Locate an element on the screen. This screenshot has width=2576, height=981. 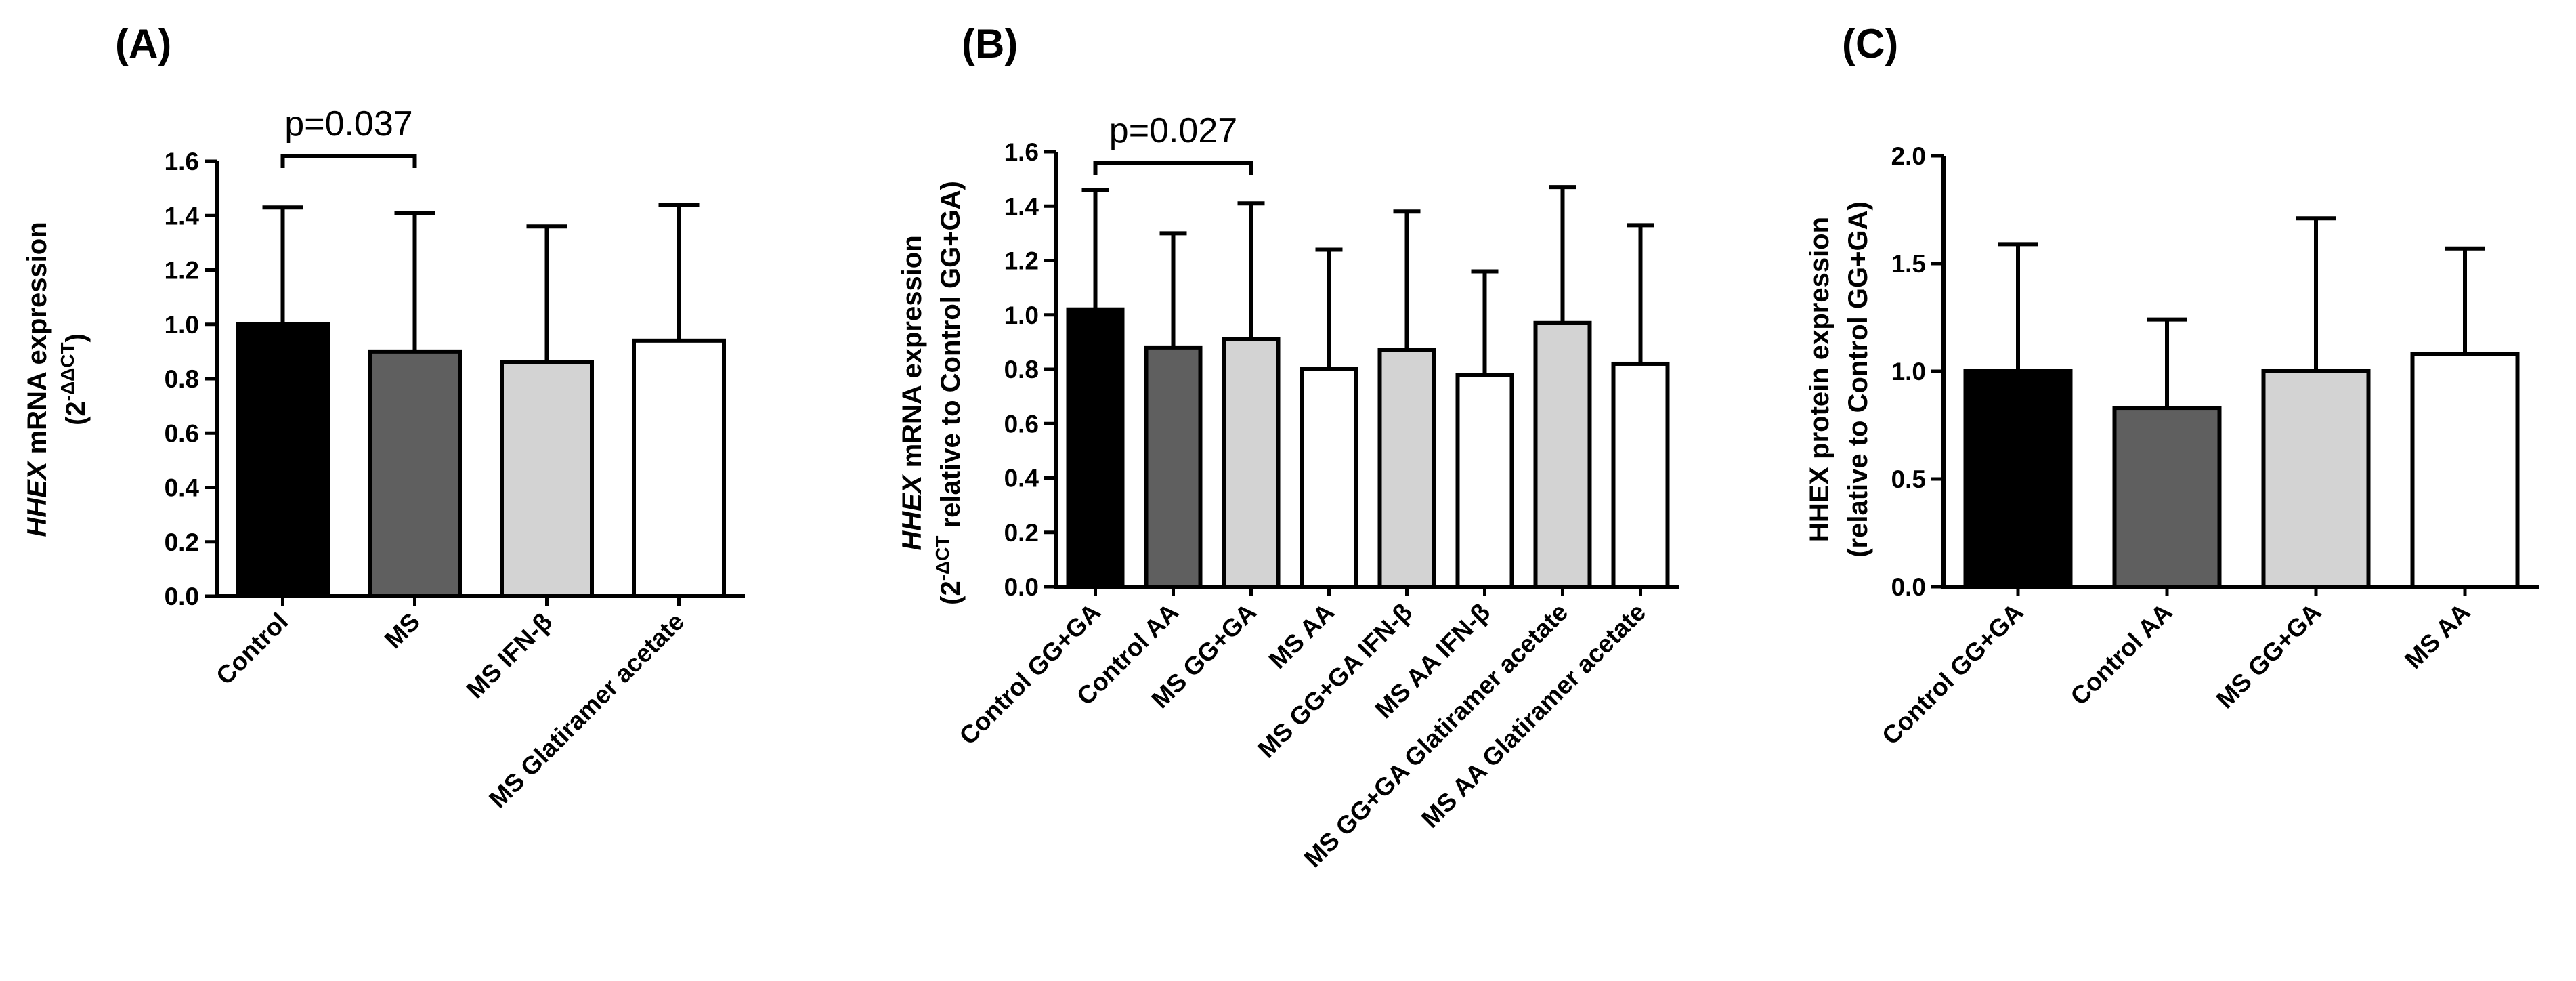
y-axis-label-units: (2-ΔΔCT) is located at coordinates (74, 379).